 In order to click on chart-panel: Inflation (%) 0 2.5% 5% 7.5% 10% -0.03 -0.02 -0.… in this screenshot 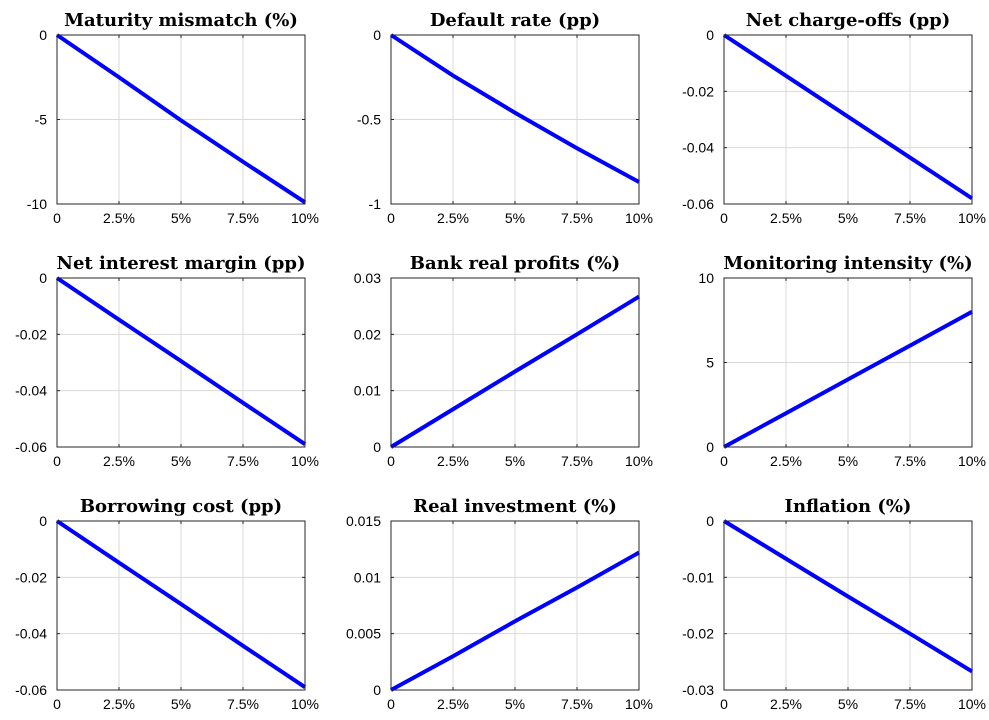, I will do `click(834, 604)`.